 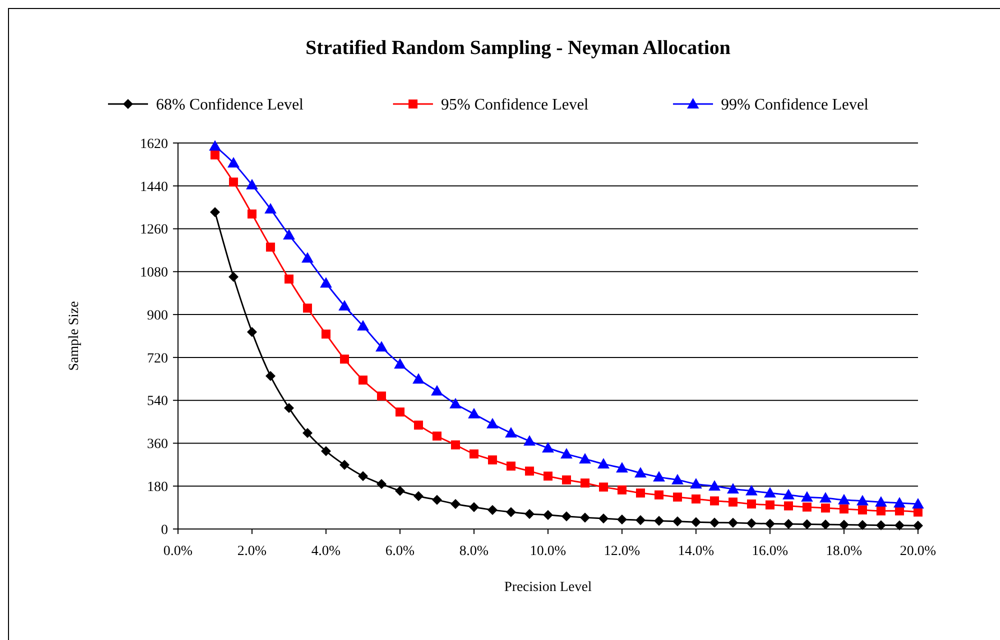 What do you see at coordinates (844, 551) in the screenshot?
I see `x-tick-label: 18.0%` at bounding box center [844, 551].